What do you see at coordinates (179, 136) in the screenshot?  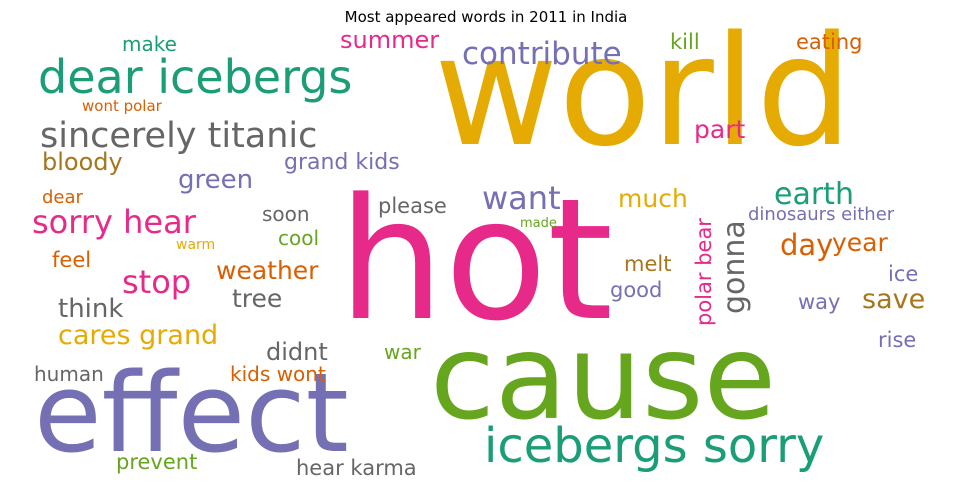 I see `word-sincerely-titanic: sincerely titanic` at bounding box center [179, 136].